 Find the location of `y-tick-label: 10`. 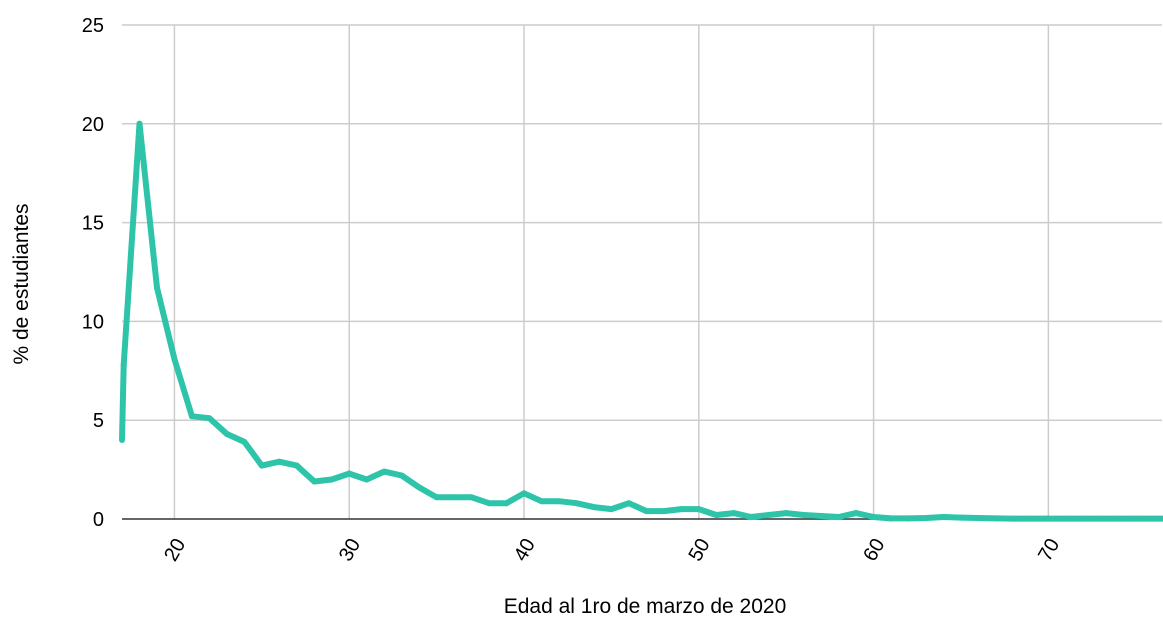

y-tick-label: 10 is located at coordinates (93, 322).